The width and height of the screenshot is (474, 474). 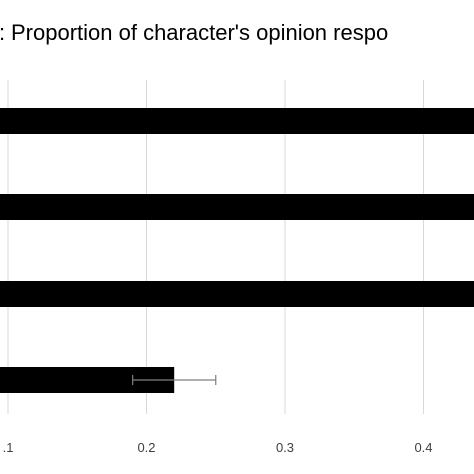 I want to click on x-axis-ticks: .10.20.30.40.50.60.7, so click(x=218, y=447).